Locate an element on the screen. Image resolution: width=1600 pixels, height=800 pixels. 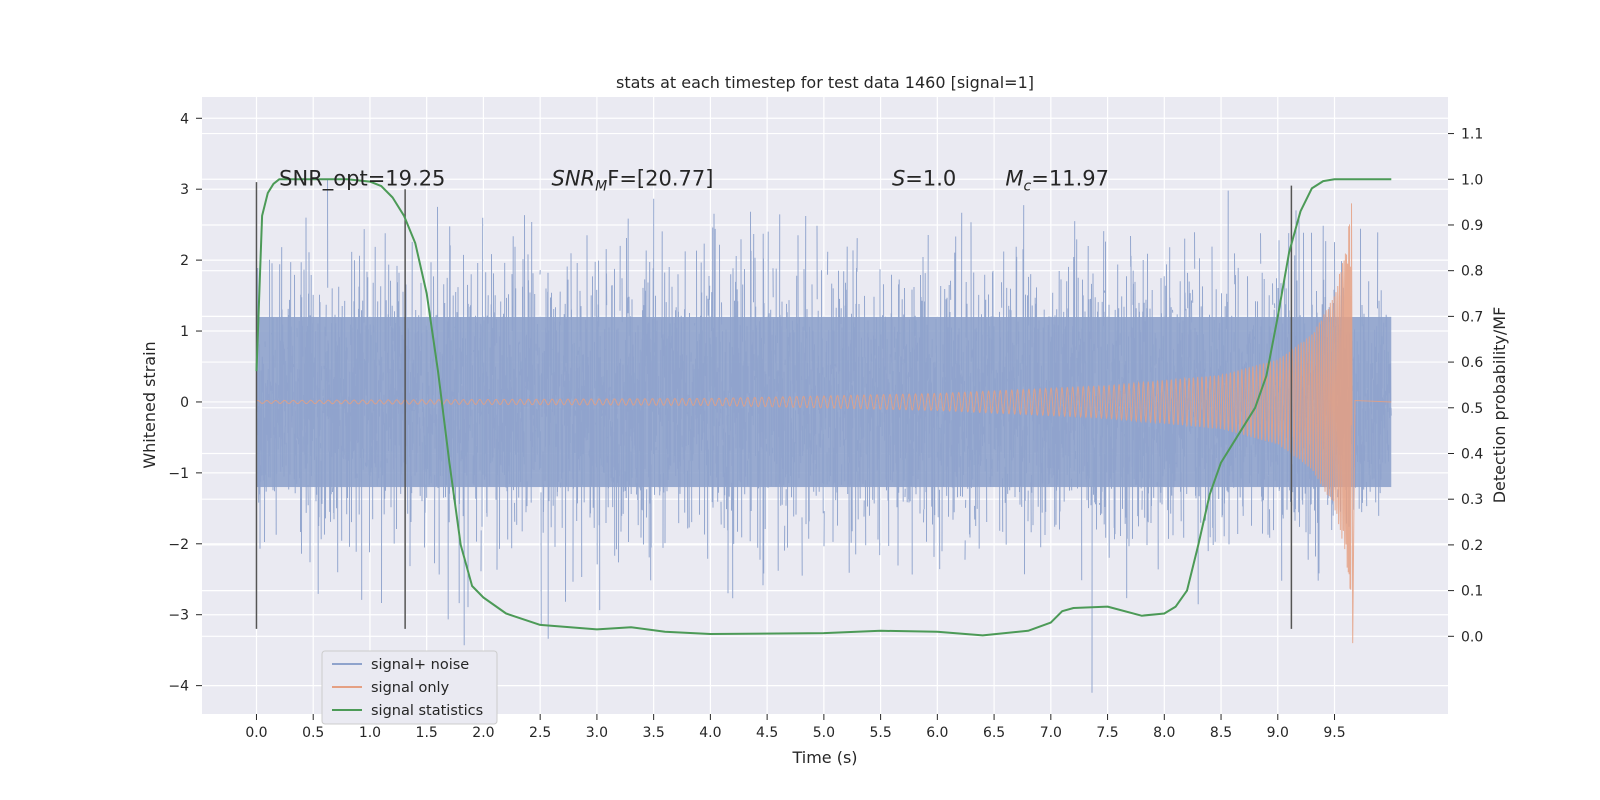
y2-tick-label: 0.8 is located at coordinates (1472, 272).